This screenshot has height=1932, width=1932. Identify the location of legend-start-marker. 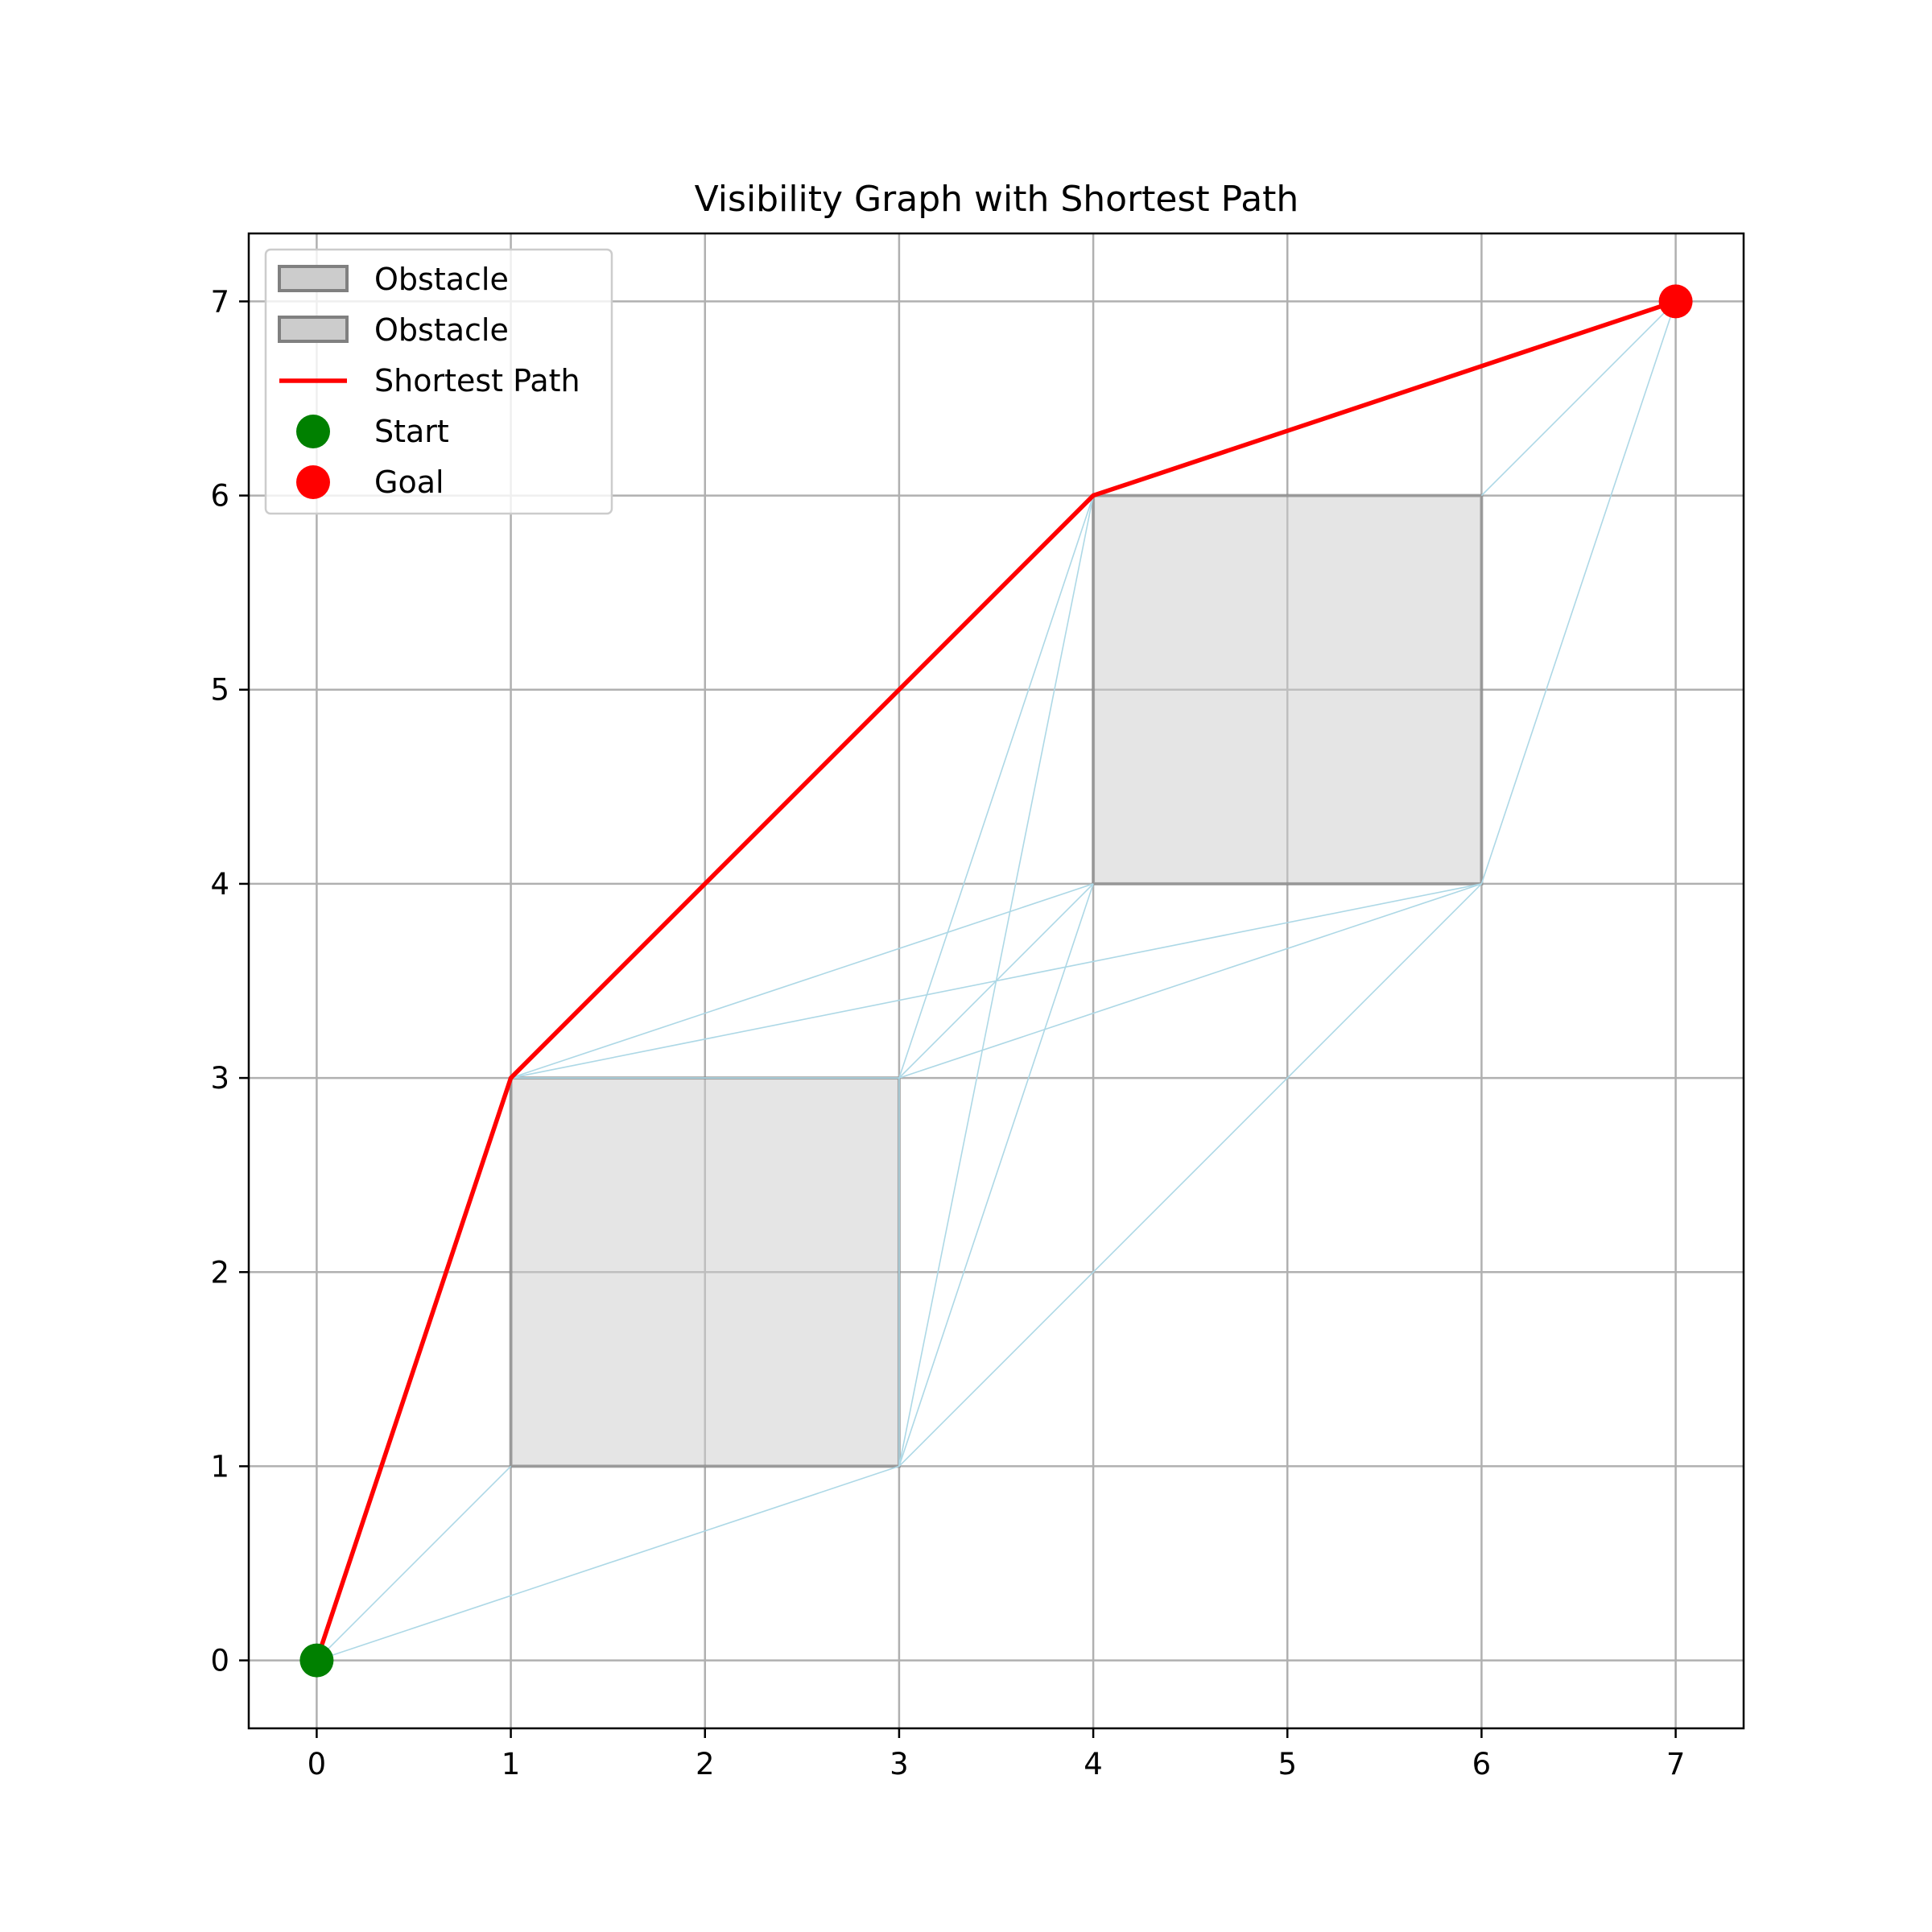
(313, 431).